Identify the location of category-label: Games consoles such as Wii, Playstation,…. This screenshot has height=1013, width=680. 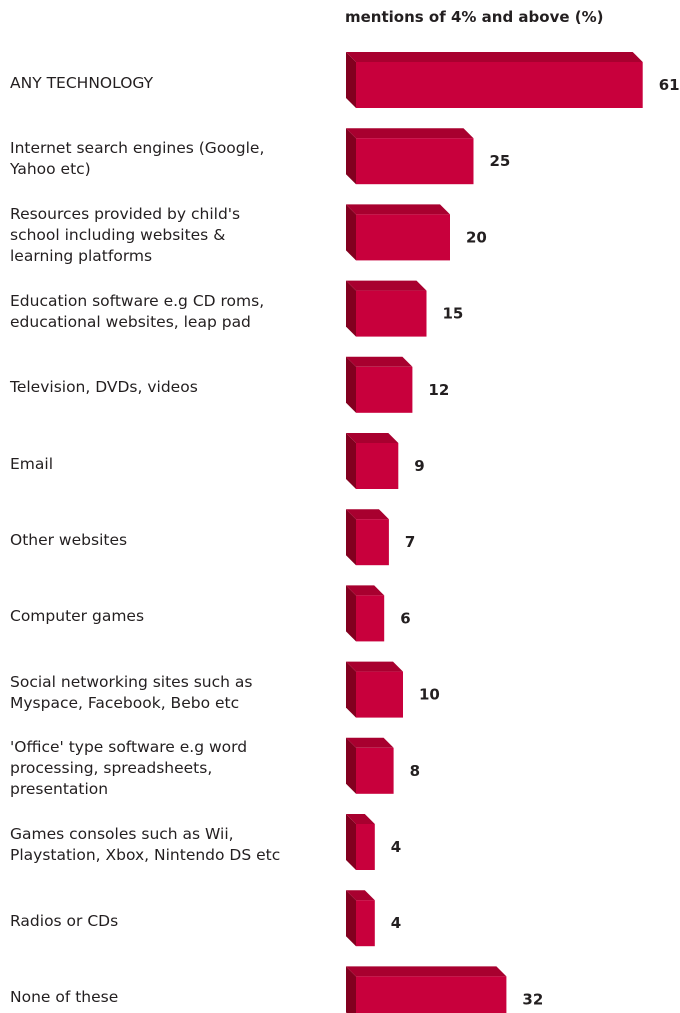
(145, 844).